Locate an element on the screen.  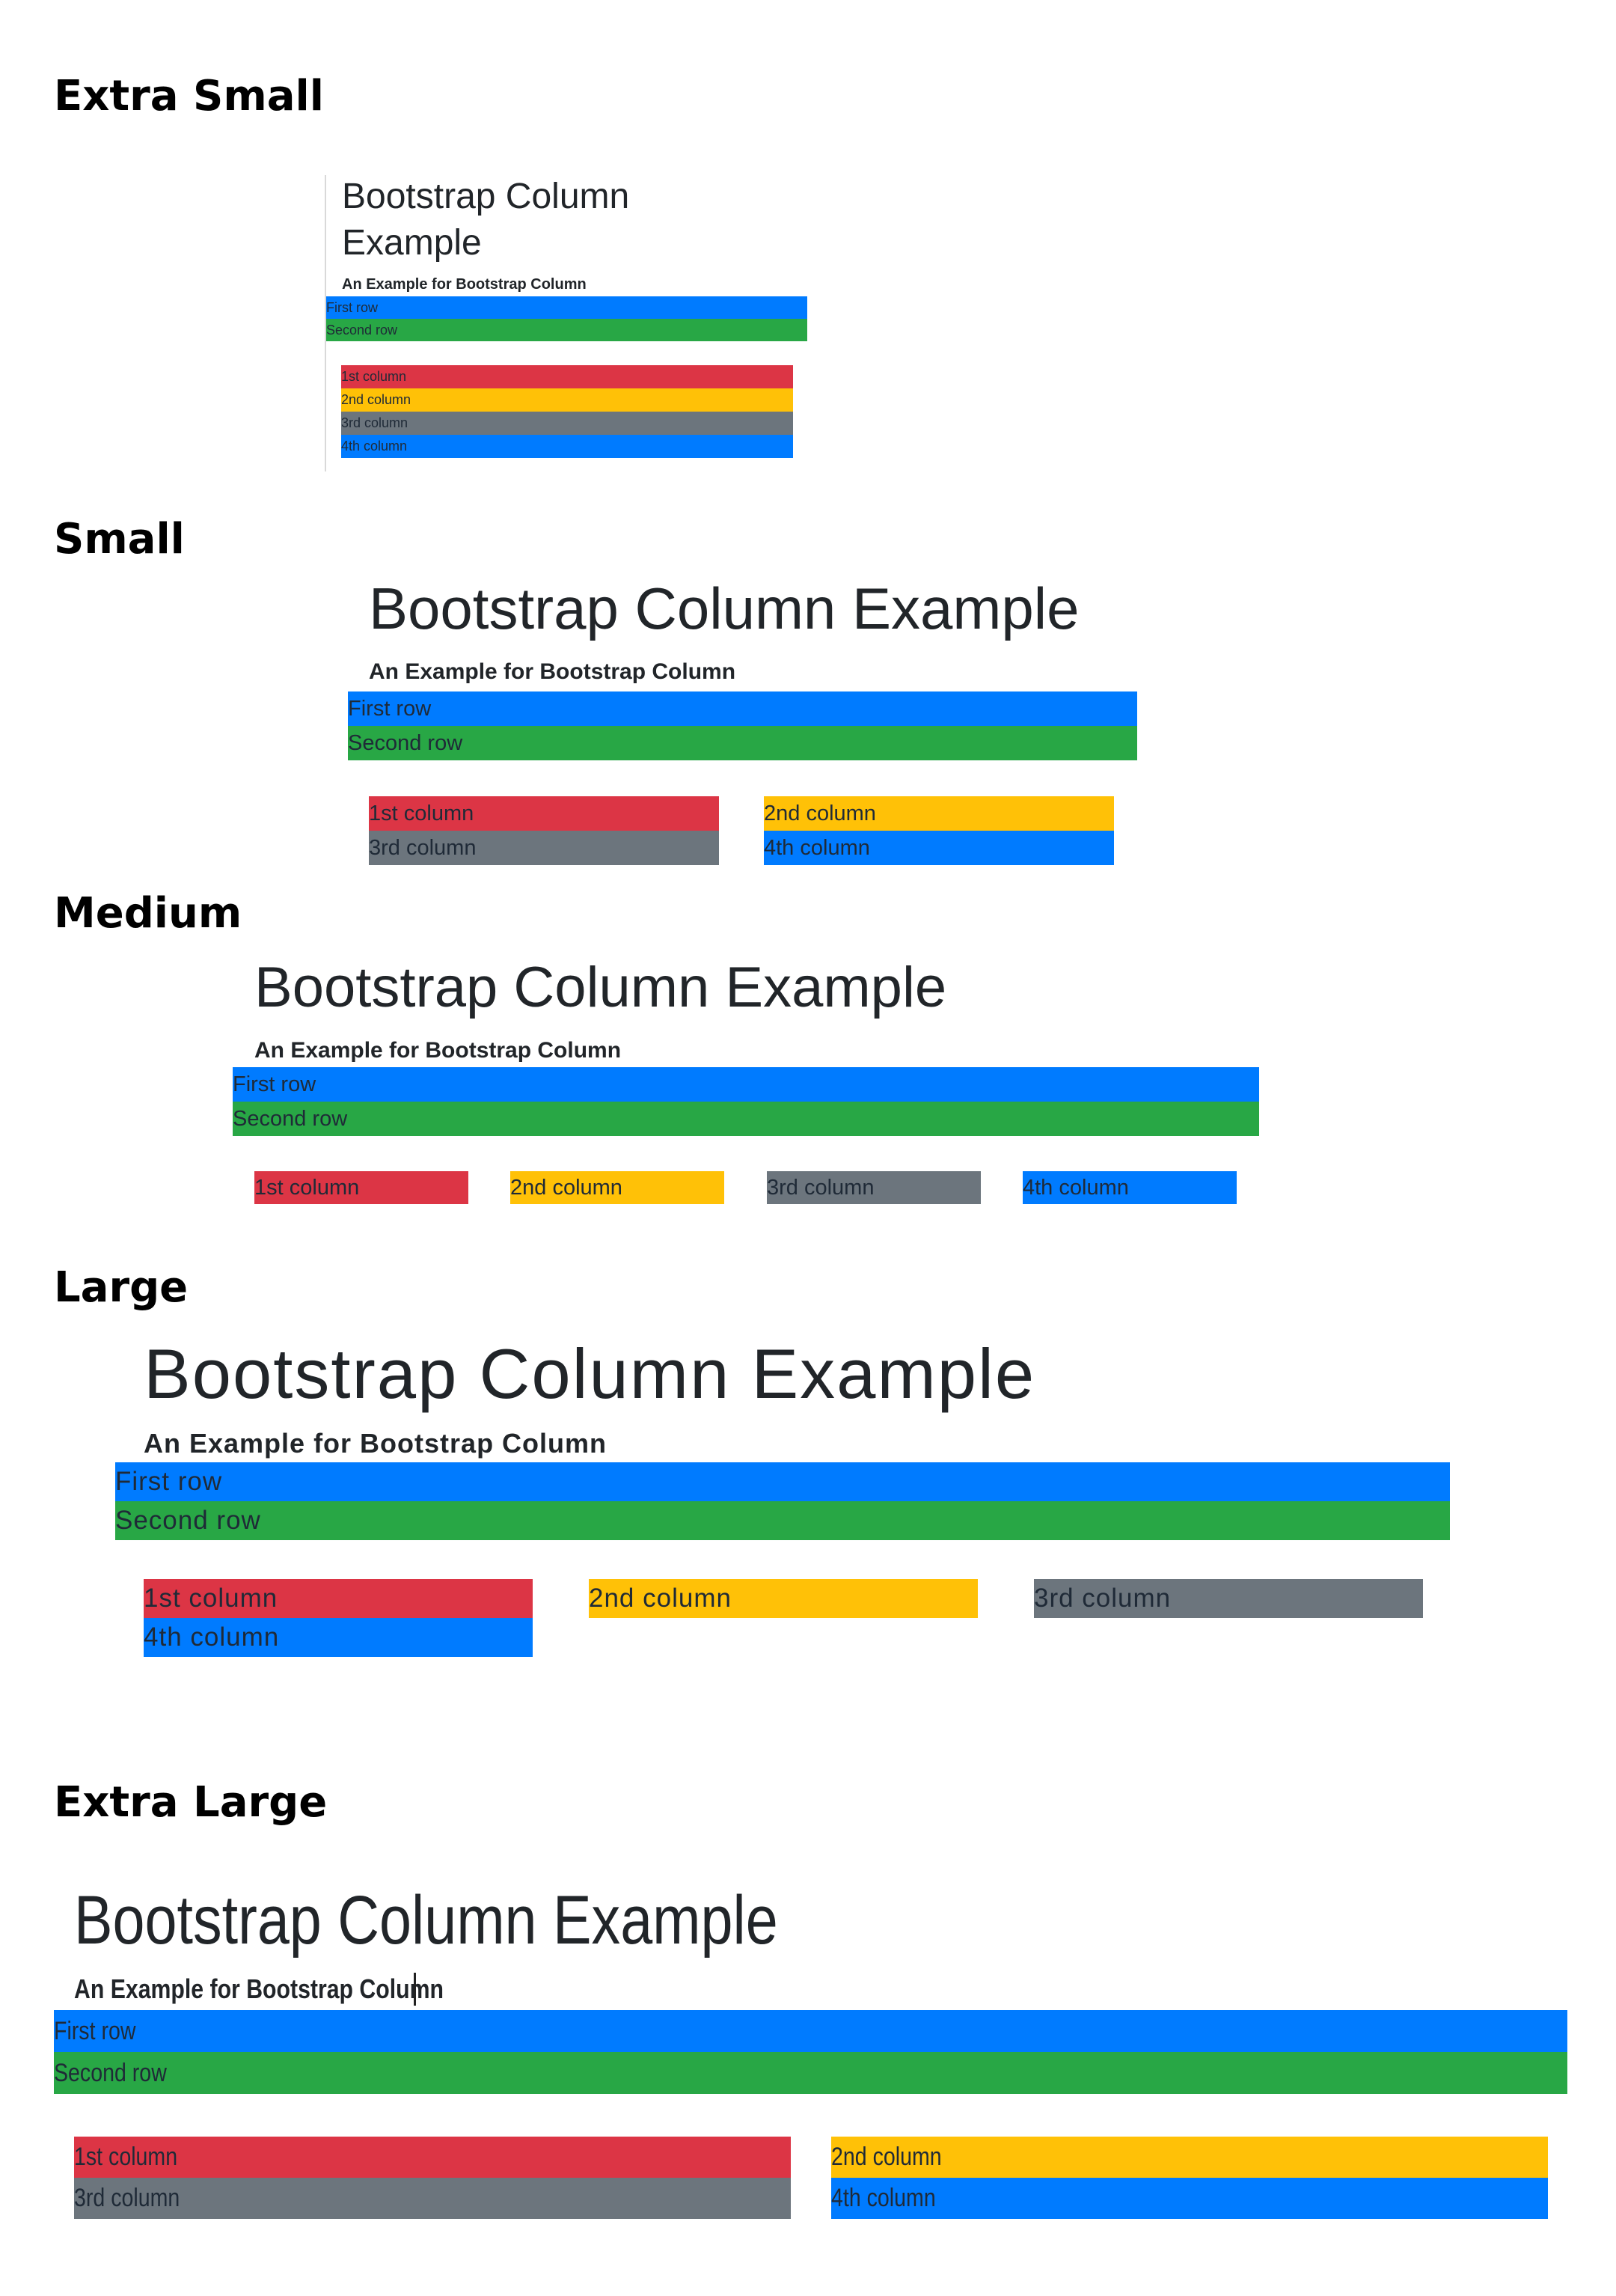
section-heading-small: Small is located at coordinates (120, 539).